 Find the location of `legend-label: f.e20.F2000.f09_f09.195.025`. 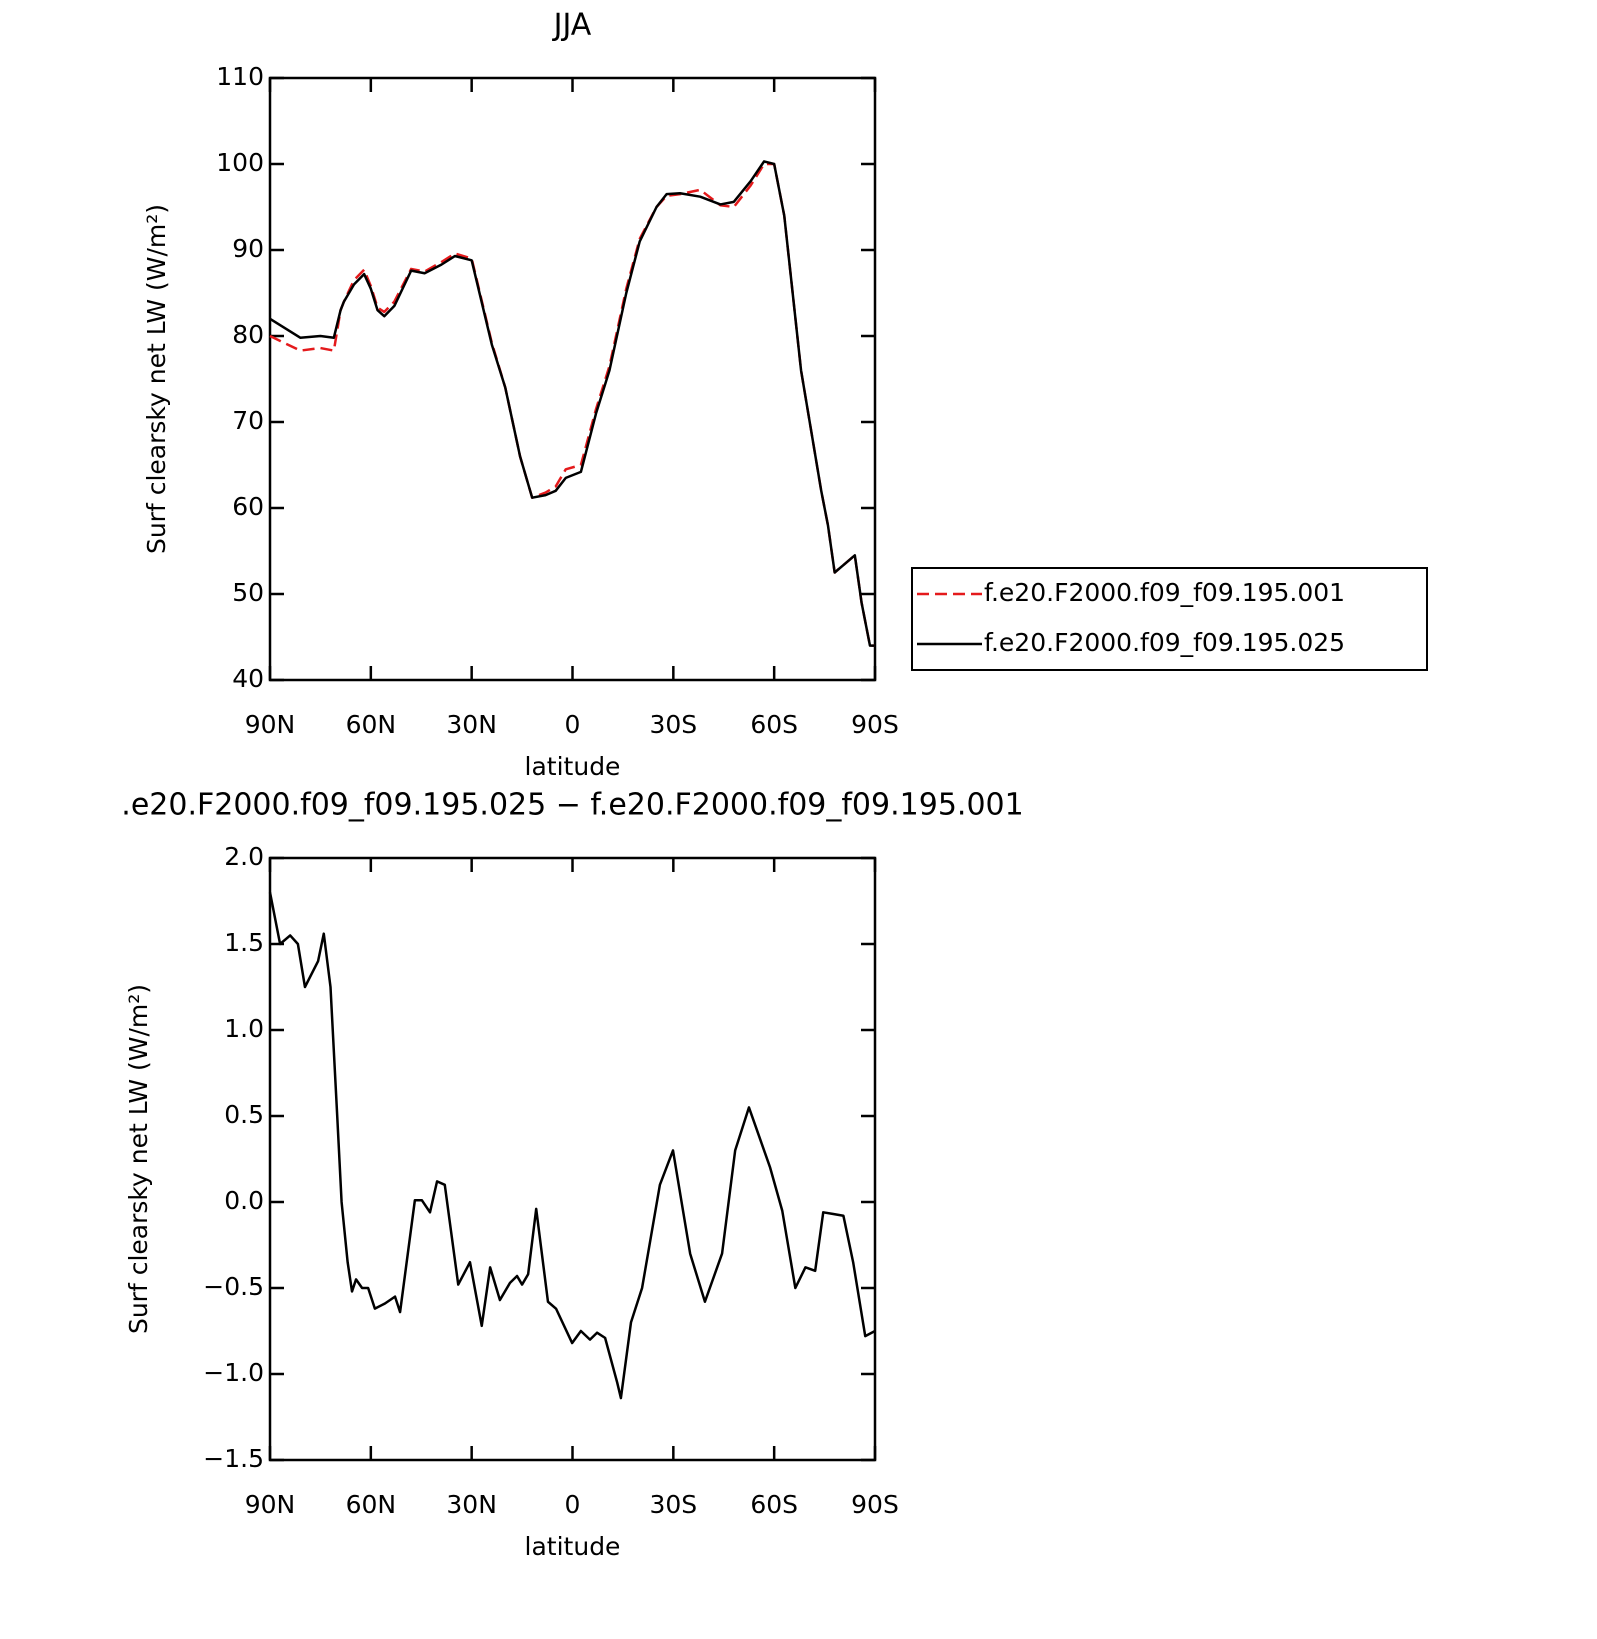

legend-label: f.e20.F2000.f09_f09.195.025 is located at coordinates (1164, 642).